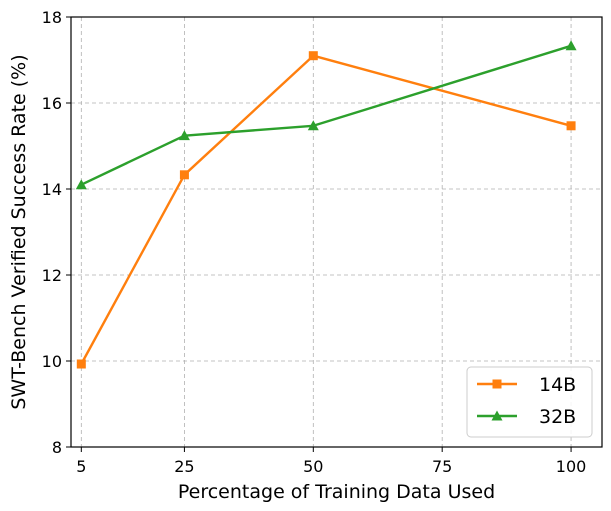 The width and height of the screenshot is (611, 511). What do you see at coordinates (526, 417) in the screenshot?
I see `legend-item: 32B` at bounding box center [526, 417].